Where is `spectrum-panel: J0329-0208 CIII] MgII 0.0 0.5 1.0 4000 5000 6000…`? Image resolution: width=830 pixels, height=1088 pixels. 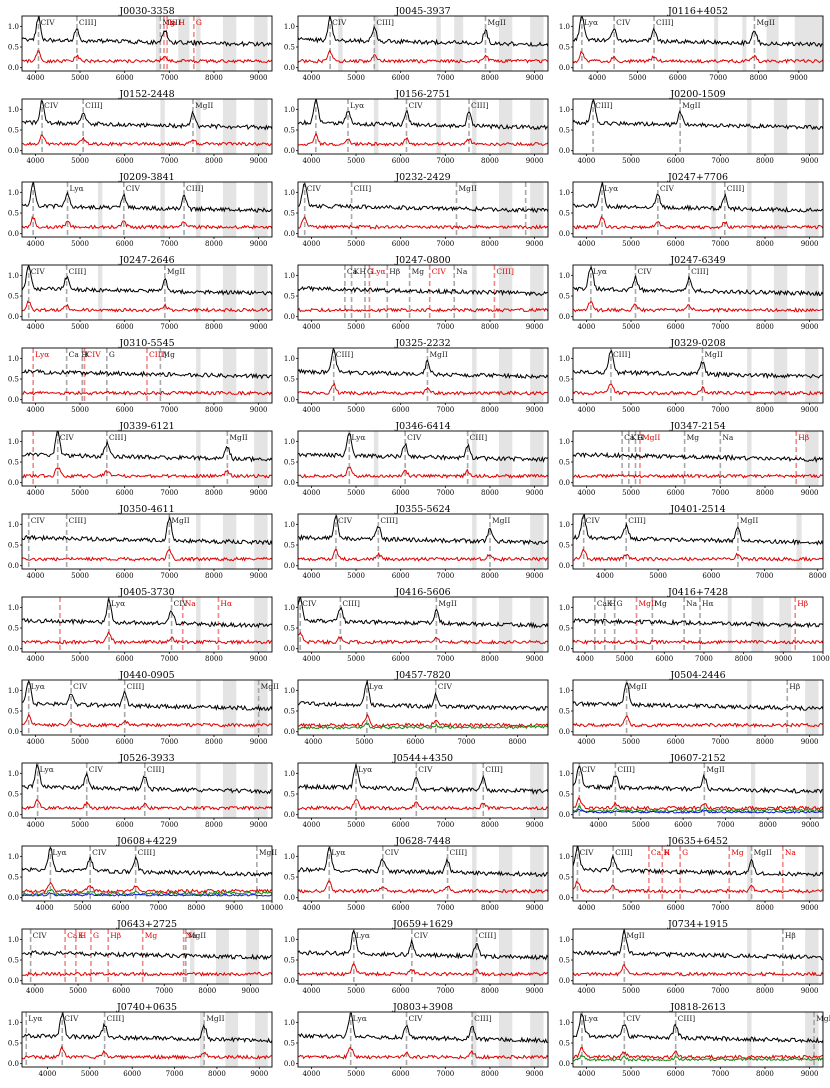 spectrum-panel: J0329-0208 CIII] MgII 0.0 0.5 1.0 4000 5000 6000… is located at coordinates (691, 376).